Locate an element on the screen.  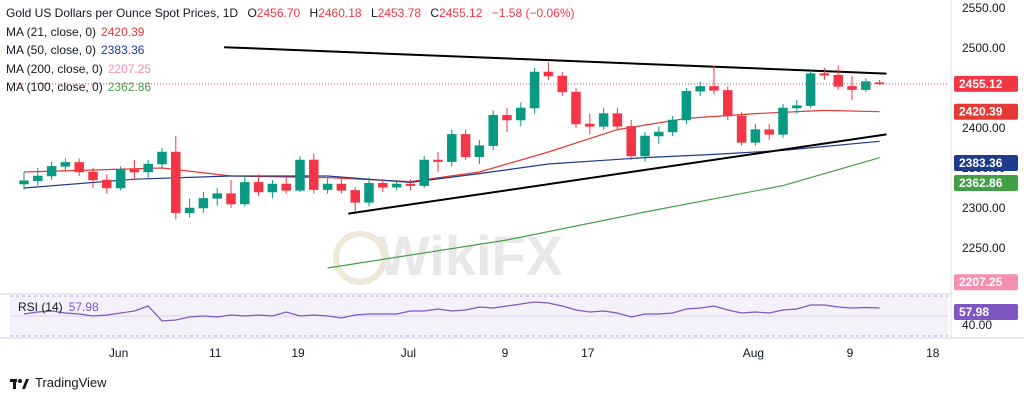
rsi-line is located at coordinates (451, 311).